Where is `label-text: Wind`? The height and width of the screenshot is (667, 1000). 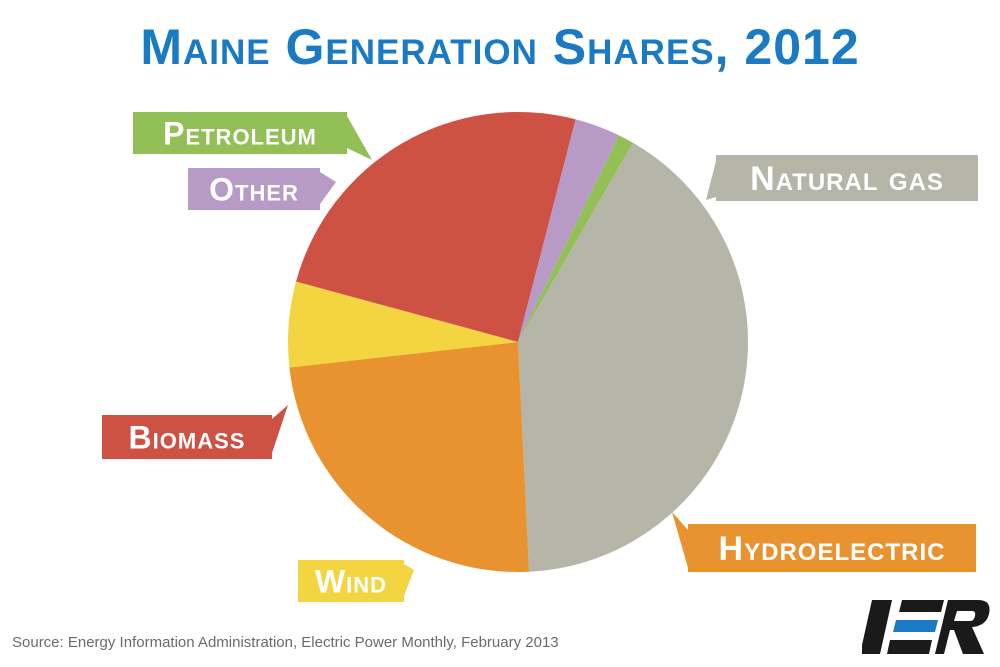
label-text: Wind is located at coordinates (351, 582).